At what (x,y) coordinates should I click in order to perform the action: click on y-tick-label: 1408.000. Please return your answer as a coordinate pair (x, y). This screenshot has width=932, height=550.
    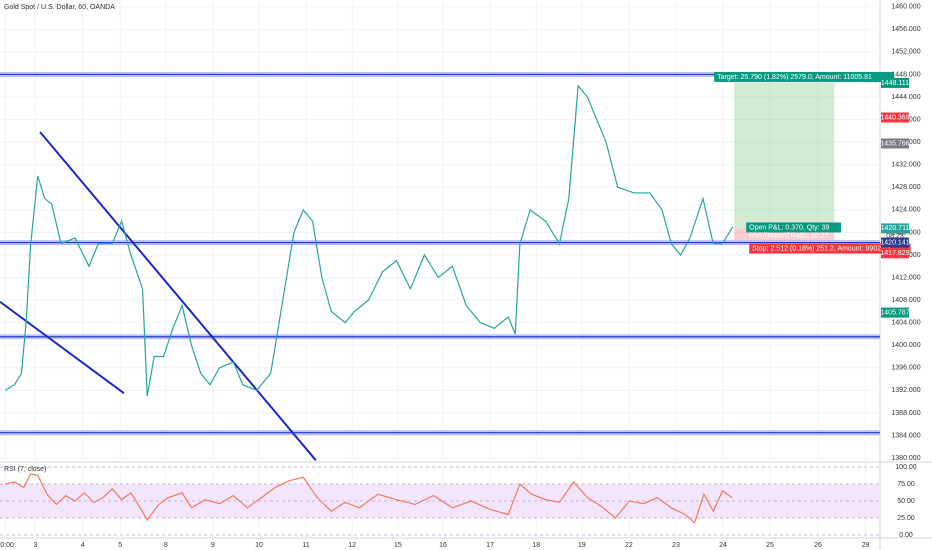
    Looking at the image, I should click on (905, 300).